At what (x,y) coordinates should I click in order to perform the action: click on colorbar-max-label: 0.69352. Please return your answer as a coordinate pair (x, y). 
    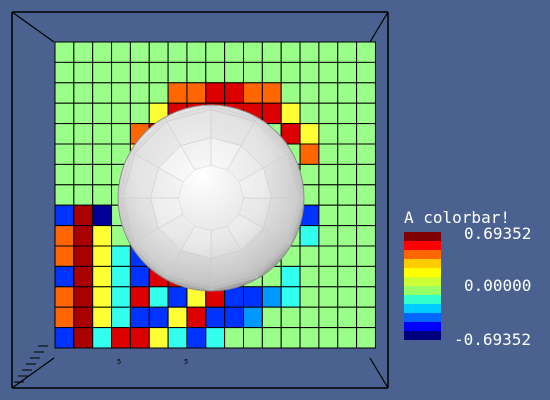
    Looking at the image, I should click on (498, 233).